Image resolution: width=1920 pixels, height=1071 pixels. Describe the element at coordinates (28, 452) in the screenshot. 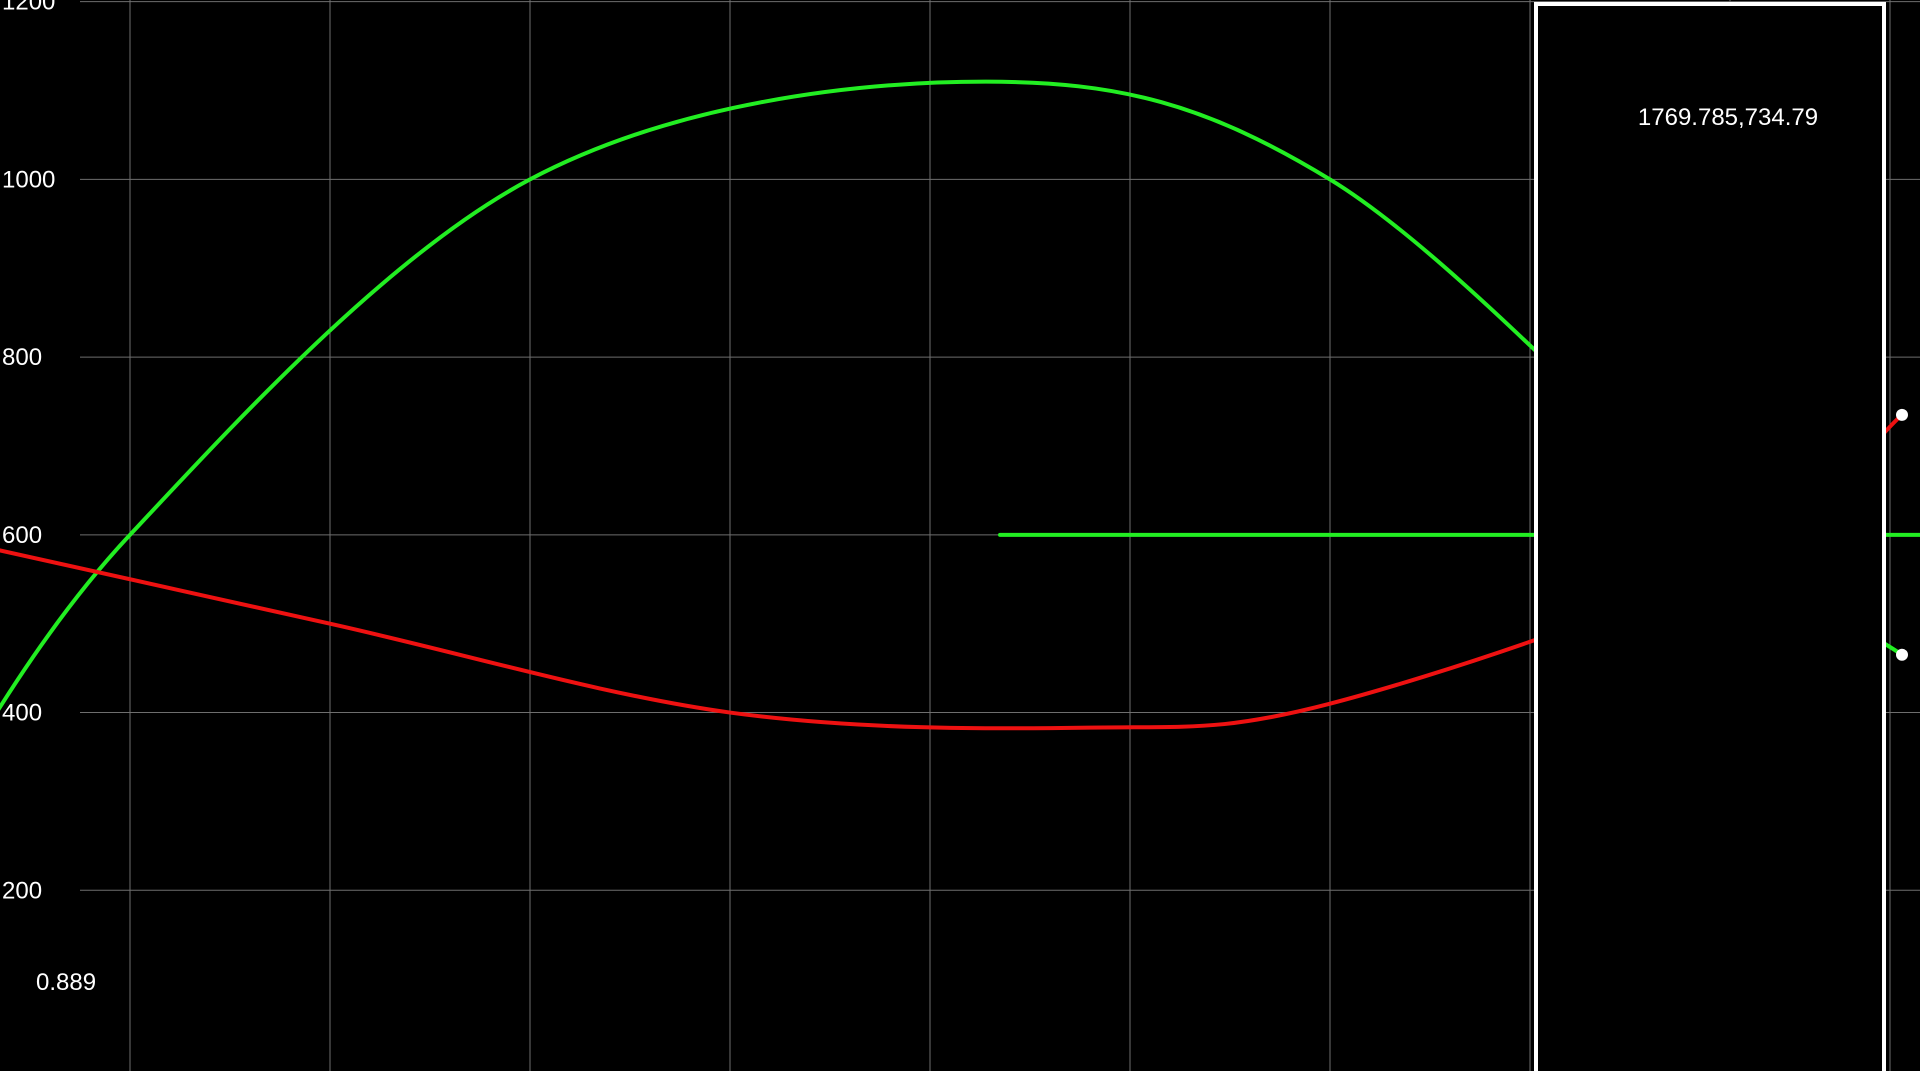

I see `y-tick-labels: 200 400 600 800 1000 1200` at that location.